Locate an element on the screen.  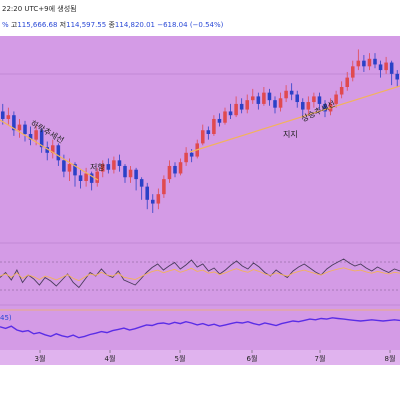
downtrend-line is located at coordinates (49, 150).